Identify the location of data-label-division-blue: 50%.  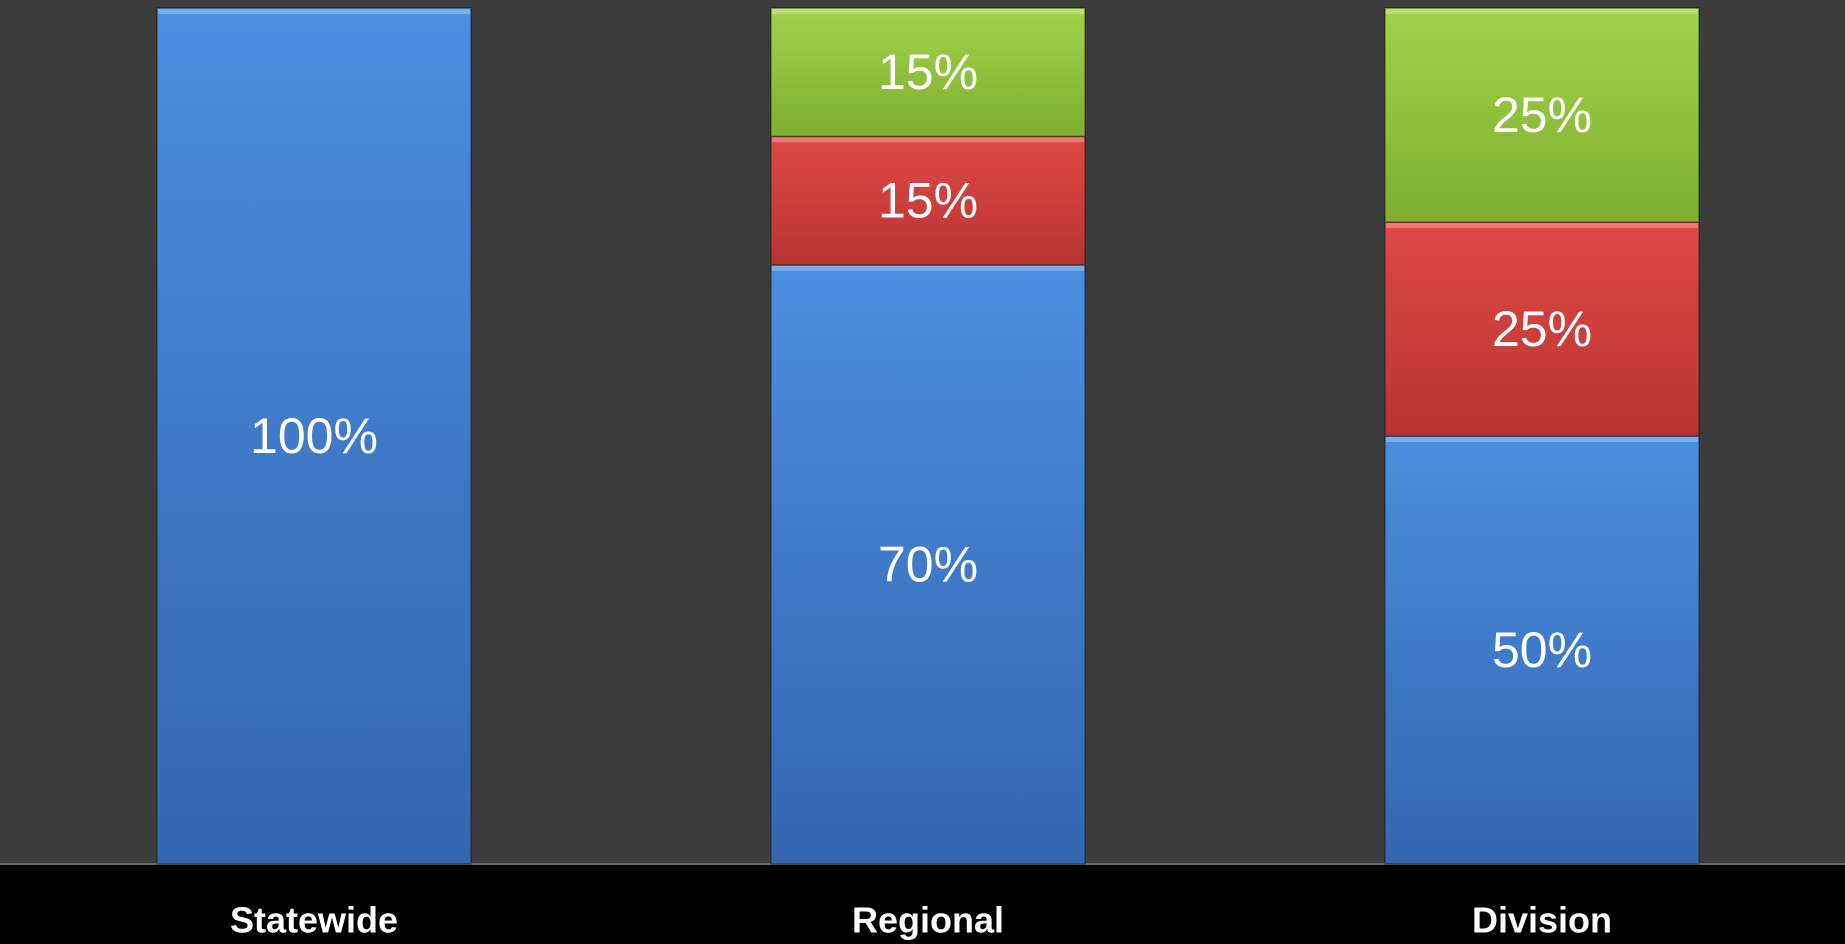
(1542, 650).